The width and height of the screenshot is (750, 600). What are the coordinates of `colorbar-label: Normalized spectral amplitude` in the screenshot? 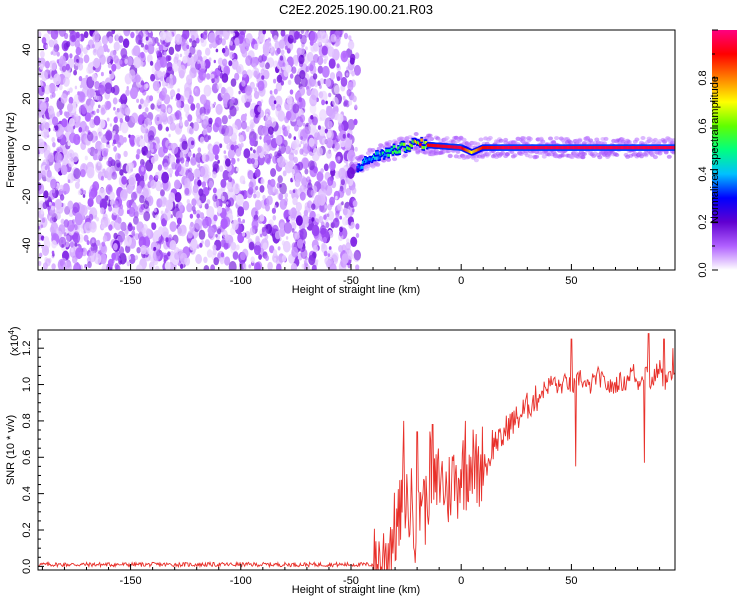 It's located at (715, 150).